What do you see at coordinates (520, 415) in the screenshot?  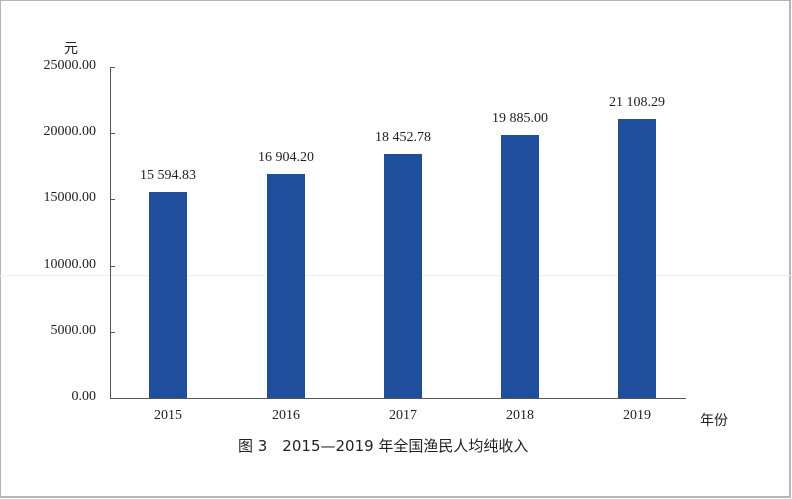 I see `x-tick-label: 2018` at bounding box center [520, 415].